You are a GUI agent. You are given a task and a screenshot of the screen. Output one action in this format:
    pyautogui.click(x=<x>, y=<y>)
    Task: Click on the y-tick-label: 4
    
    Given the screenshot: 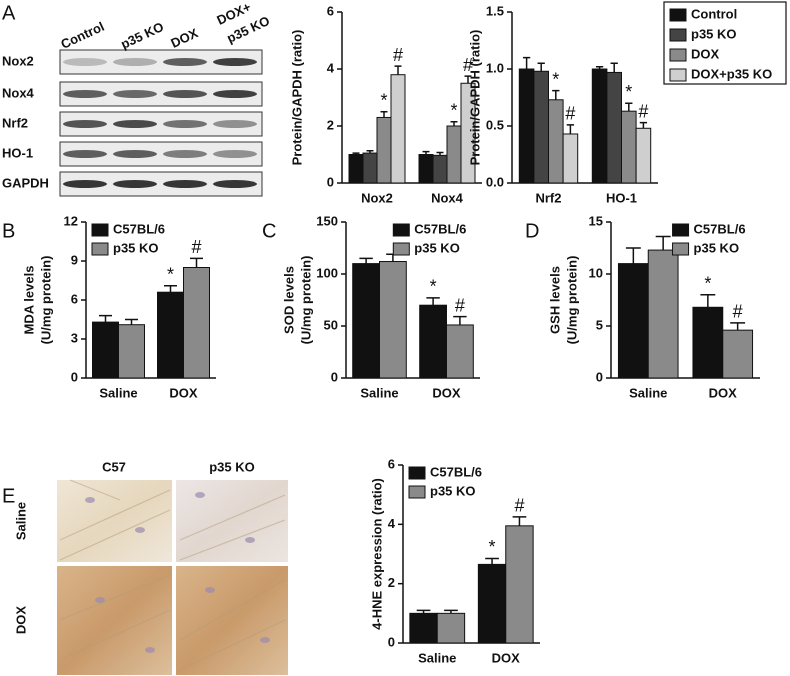 What is the action you would take?
    pyautogui.click(x=392, y=523)
    